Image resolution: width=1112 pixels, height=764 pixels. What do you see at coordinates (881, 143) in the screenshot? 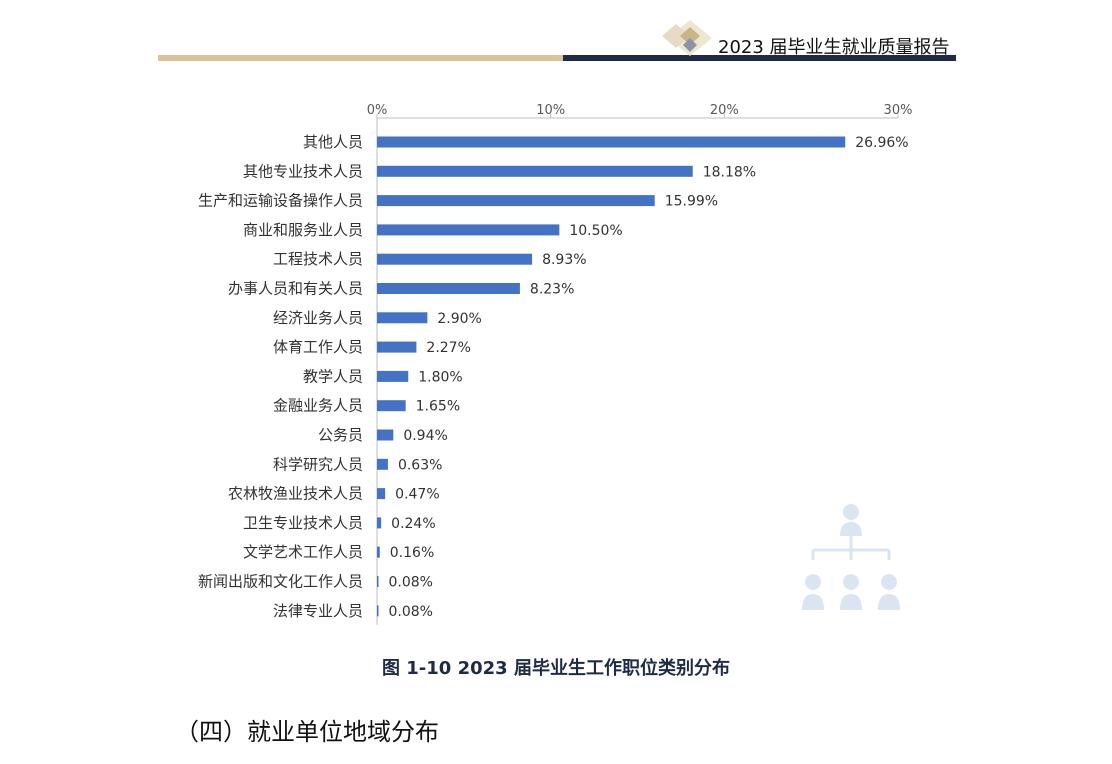
I see `data-label: 26.96%` at bounding box center [881, 143].